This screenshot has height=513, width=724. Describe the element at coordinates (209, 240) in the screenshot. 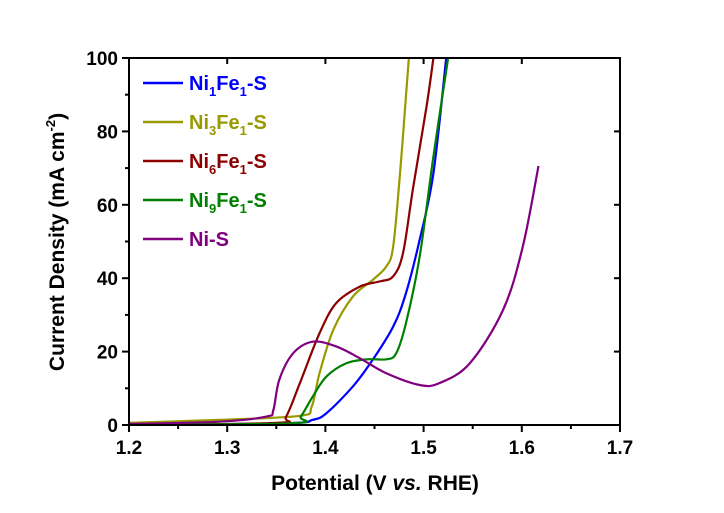

I see `legend-label: Ni-S` at that location.